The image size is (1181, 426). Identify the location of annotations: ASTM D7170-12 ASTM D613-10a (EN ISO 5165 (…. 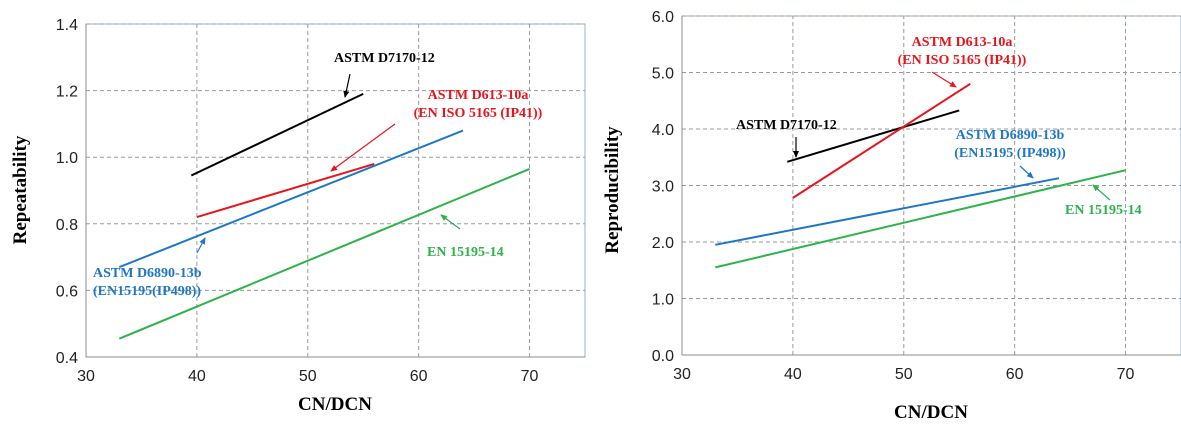
(939, 126).